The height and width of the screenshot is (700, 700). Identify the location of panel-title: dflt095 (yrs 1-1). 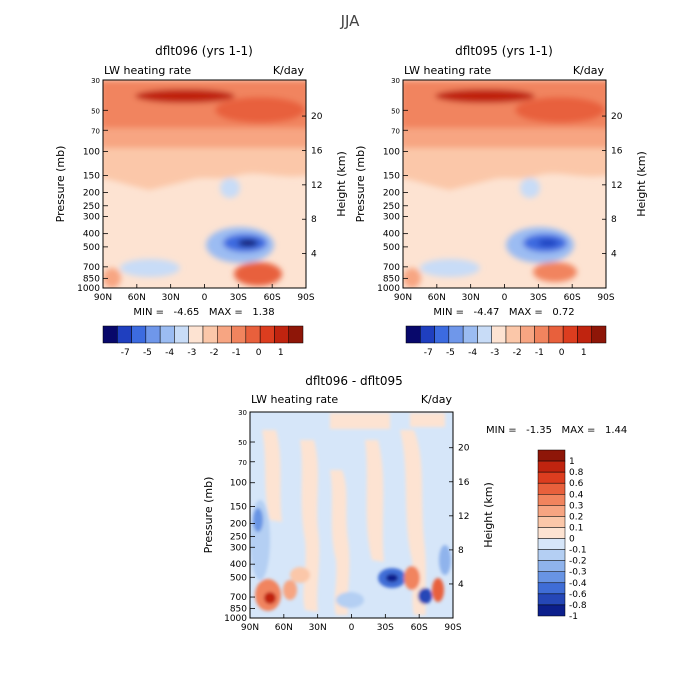
(504, 51).